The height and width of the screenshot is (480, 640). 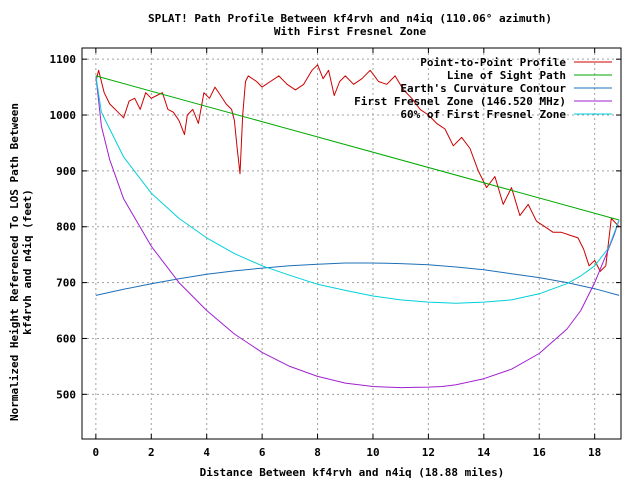 I want to click on x-tick-label: 8, so click(x=317, y=452).